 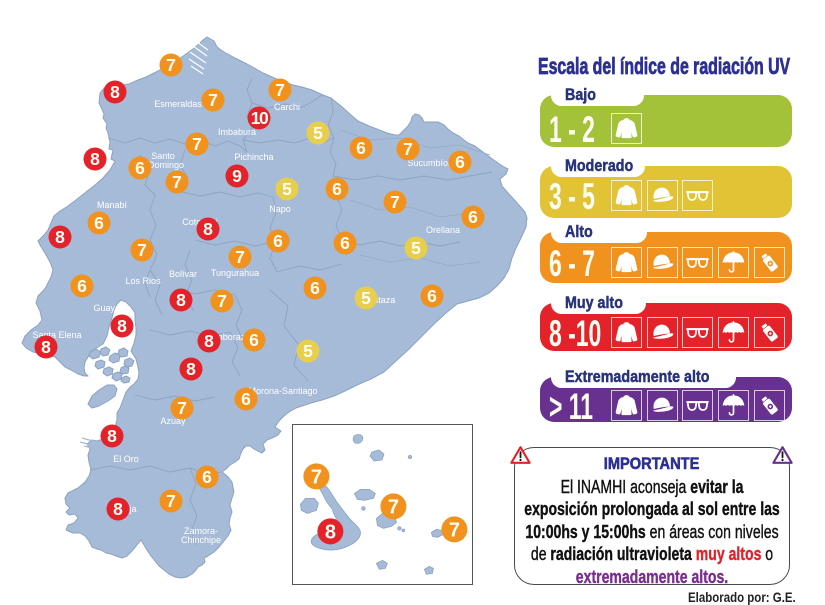 I want to click on svg-text: Zamora-, so click(x=201, y=531).